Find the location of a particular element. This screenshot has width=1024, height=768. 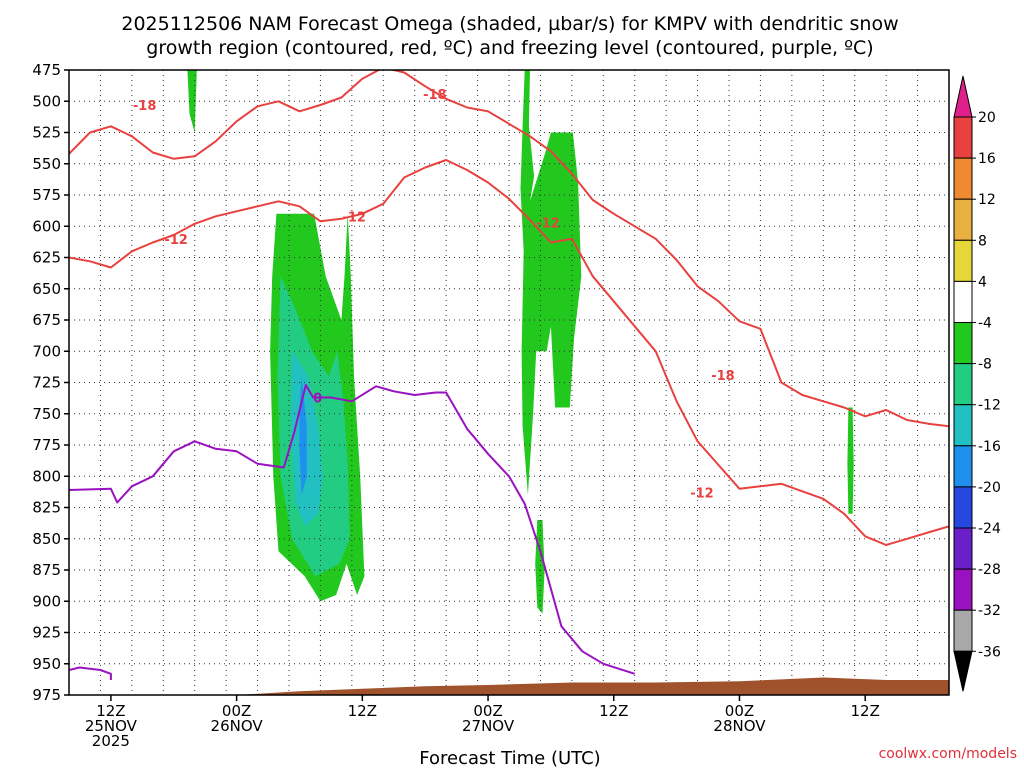

colorbar-label-4: 4 is located at coordinates (982, 282).